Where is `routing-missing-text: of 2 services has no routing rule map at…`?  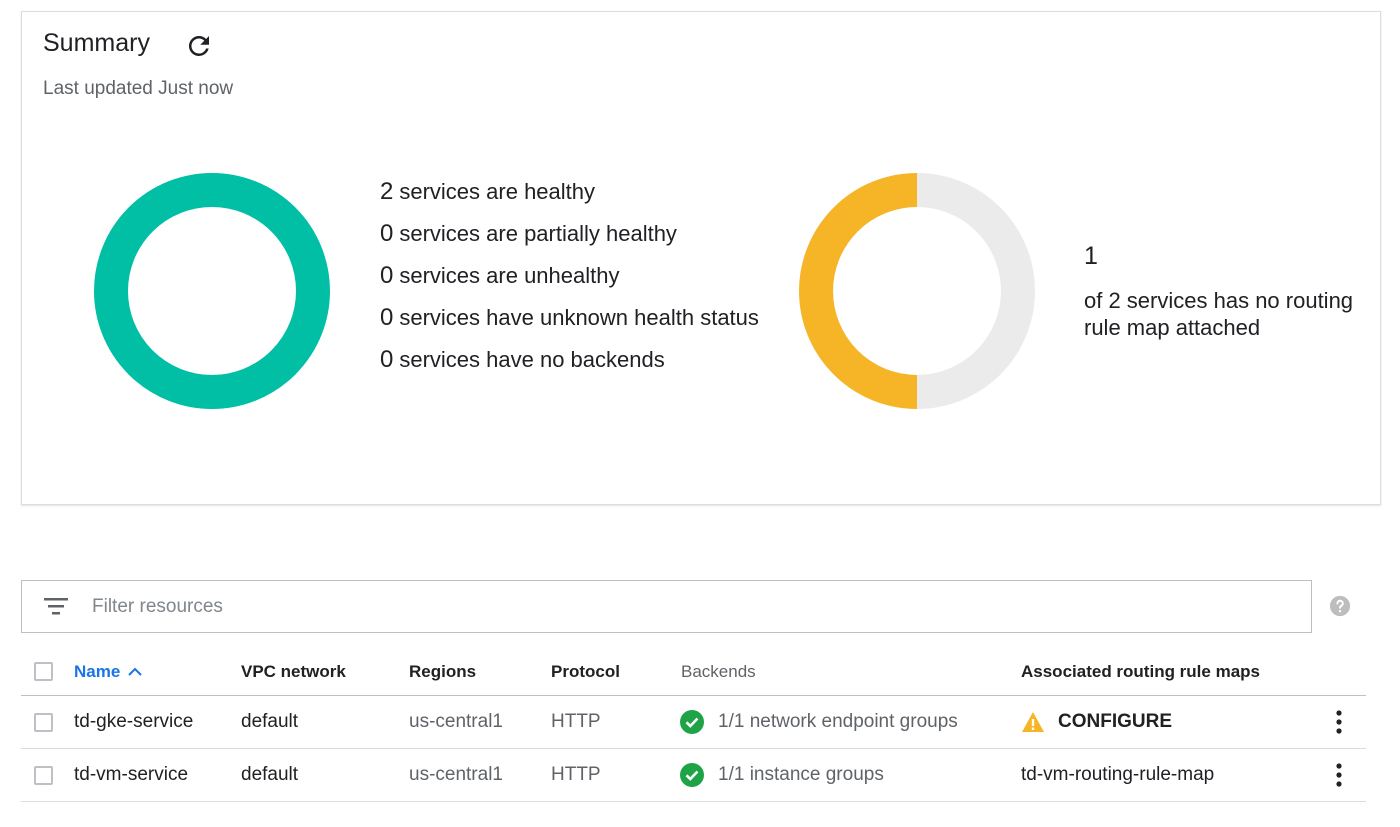
routing-missing-text: of 2 services has no routing rule map at… is located at coordinates (1219, 314).